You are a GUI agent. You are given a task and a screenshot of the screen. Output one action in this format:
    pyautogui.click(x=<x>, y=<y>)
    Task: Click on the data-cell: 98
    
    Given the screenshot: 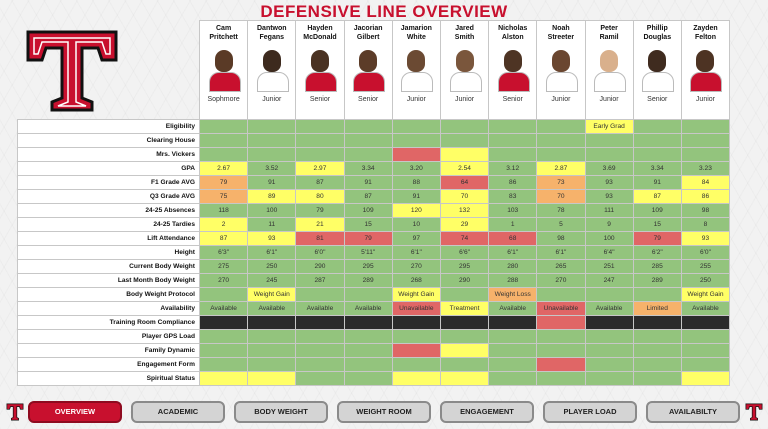 What is the action you would take?
    pyautogui.click(x=561, y=238)
    